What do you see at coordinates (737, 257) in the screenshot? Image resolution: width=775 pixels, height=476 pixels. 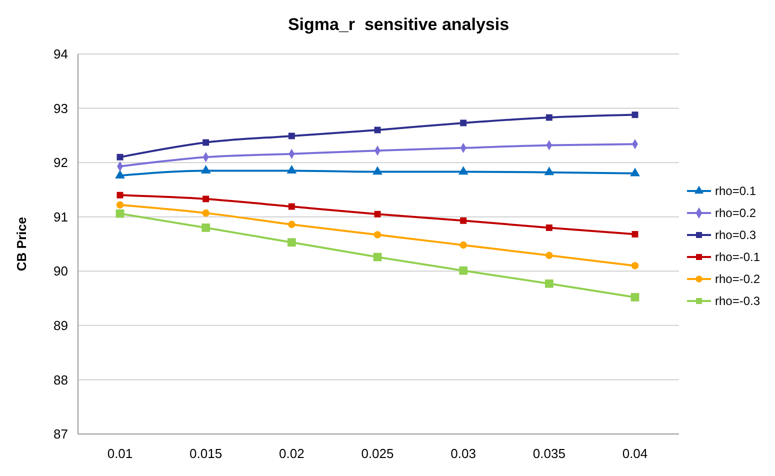 I see `legend-label: rho=-0.1` at bounding box center [737, 257].